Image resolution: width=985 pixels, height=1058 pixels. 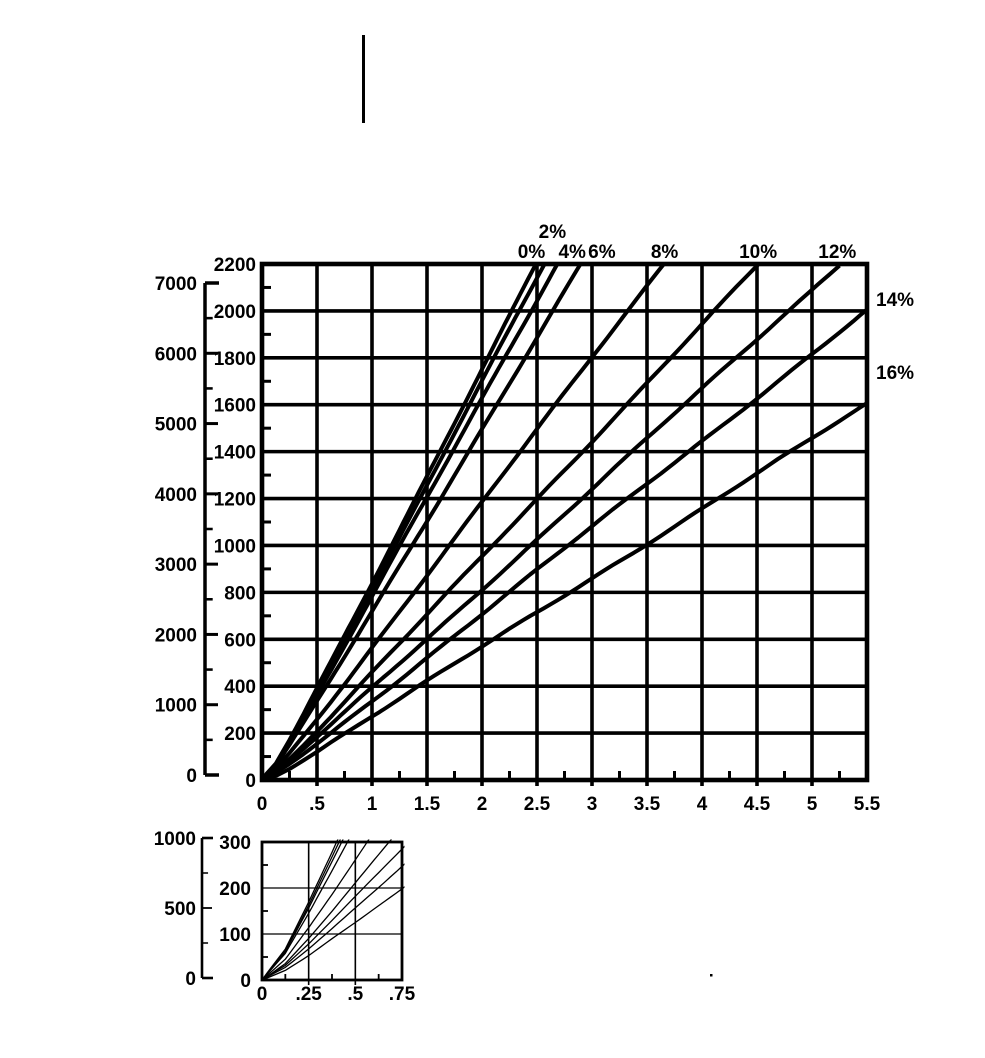 I want to click on main-chart-x-tick-label: 1, so click(x=372, y=804).